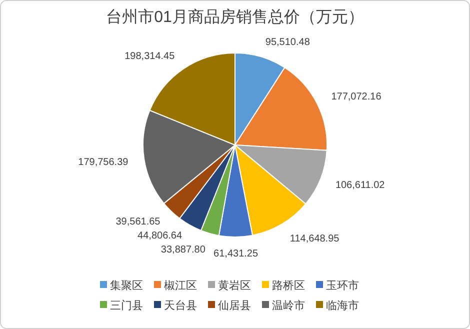 The height and width of the screenshot is (329, 470). Describe the element at coordinates (103, 162) in the screenshot. I see `data-label: 179,756.39` at that location.